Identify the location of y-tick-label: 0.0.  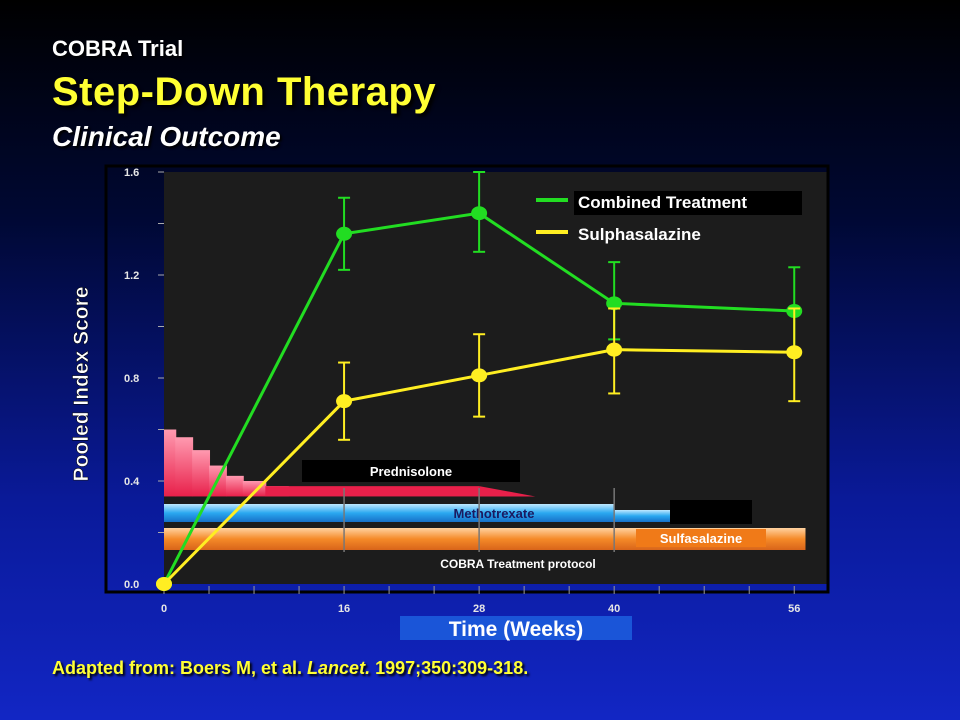
(131, 585).